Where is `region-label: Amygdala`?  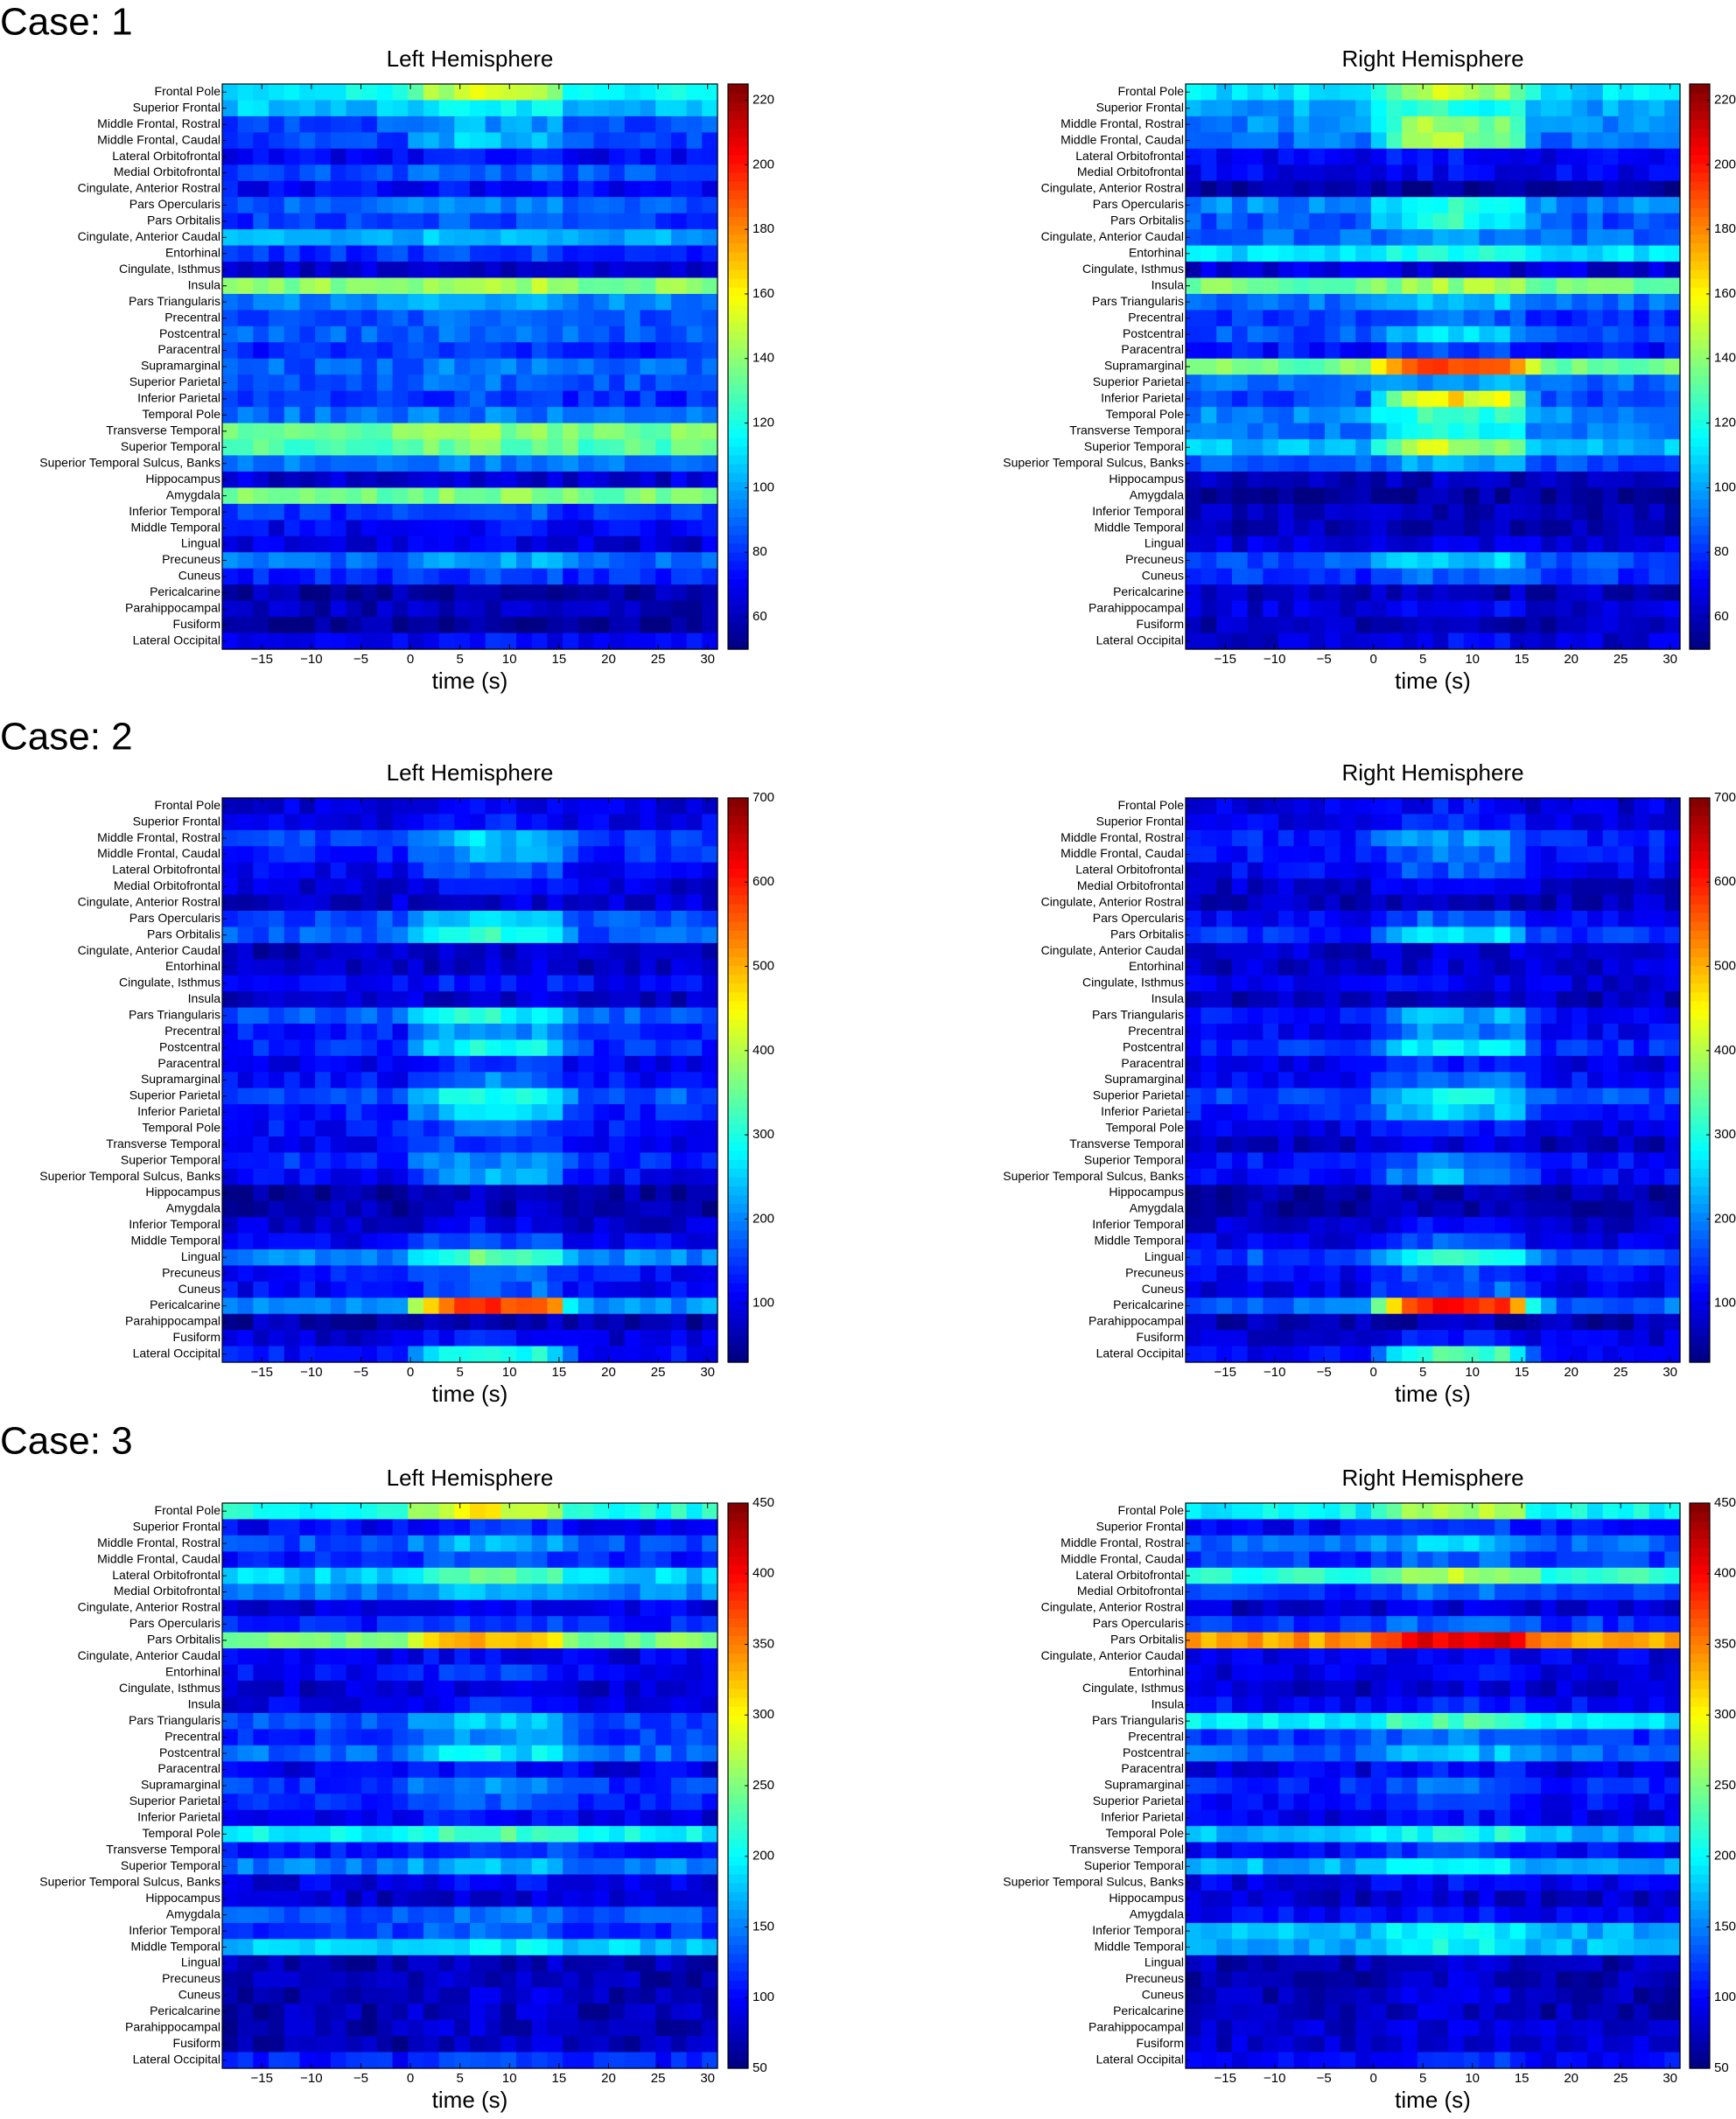 region-label: Amygdala is located at coordinates (193, 1208).